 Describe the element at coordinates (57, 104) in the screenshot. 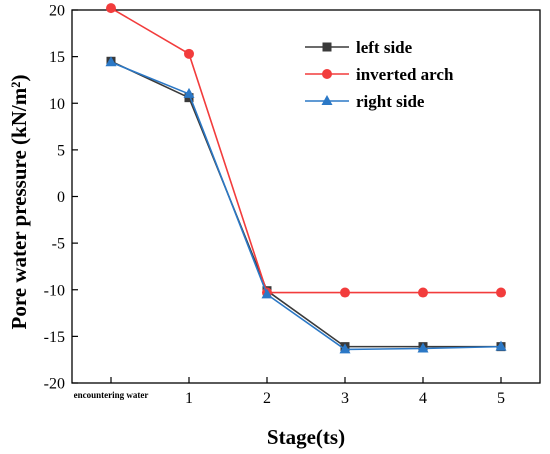

I see `y-tick-label: 10` at that location.